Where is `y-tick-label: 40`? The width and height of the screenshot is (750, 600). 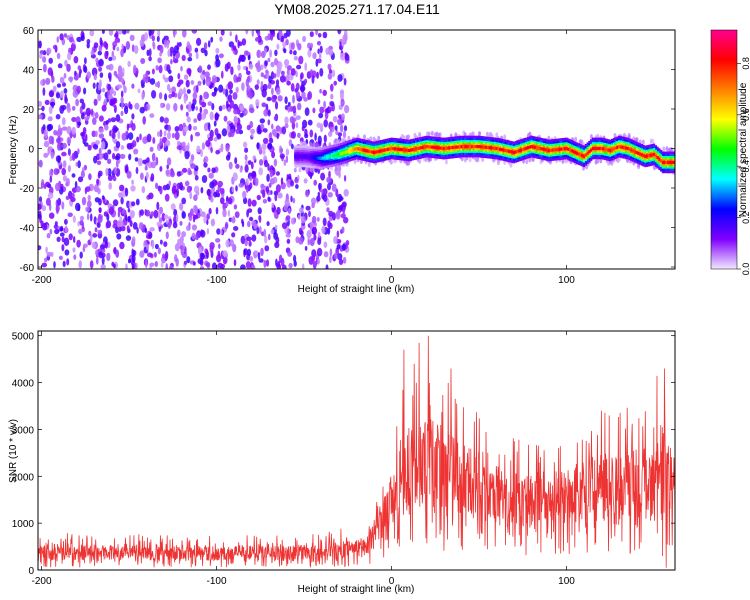 y-tick-label: 40 is located at coordinates (29, 71).